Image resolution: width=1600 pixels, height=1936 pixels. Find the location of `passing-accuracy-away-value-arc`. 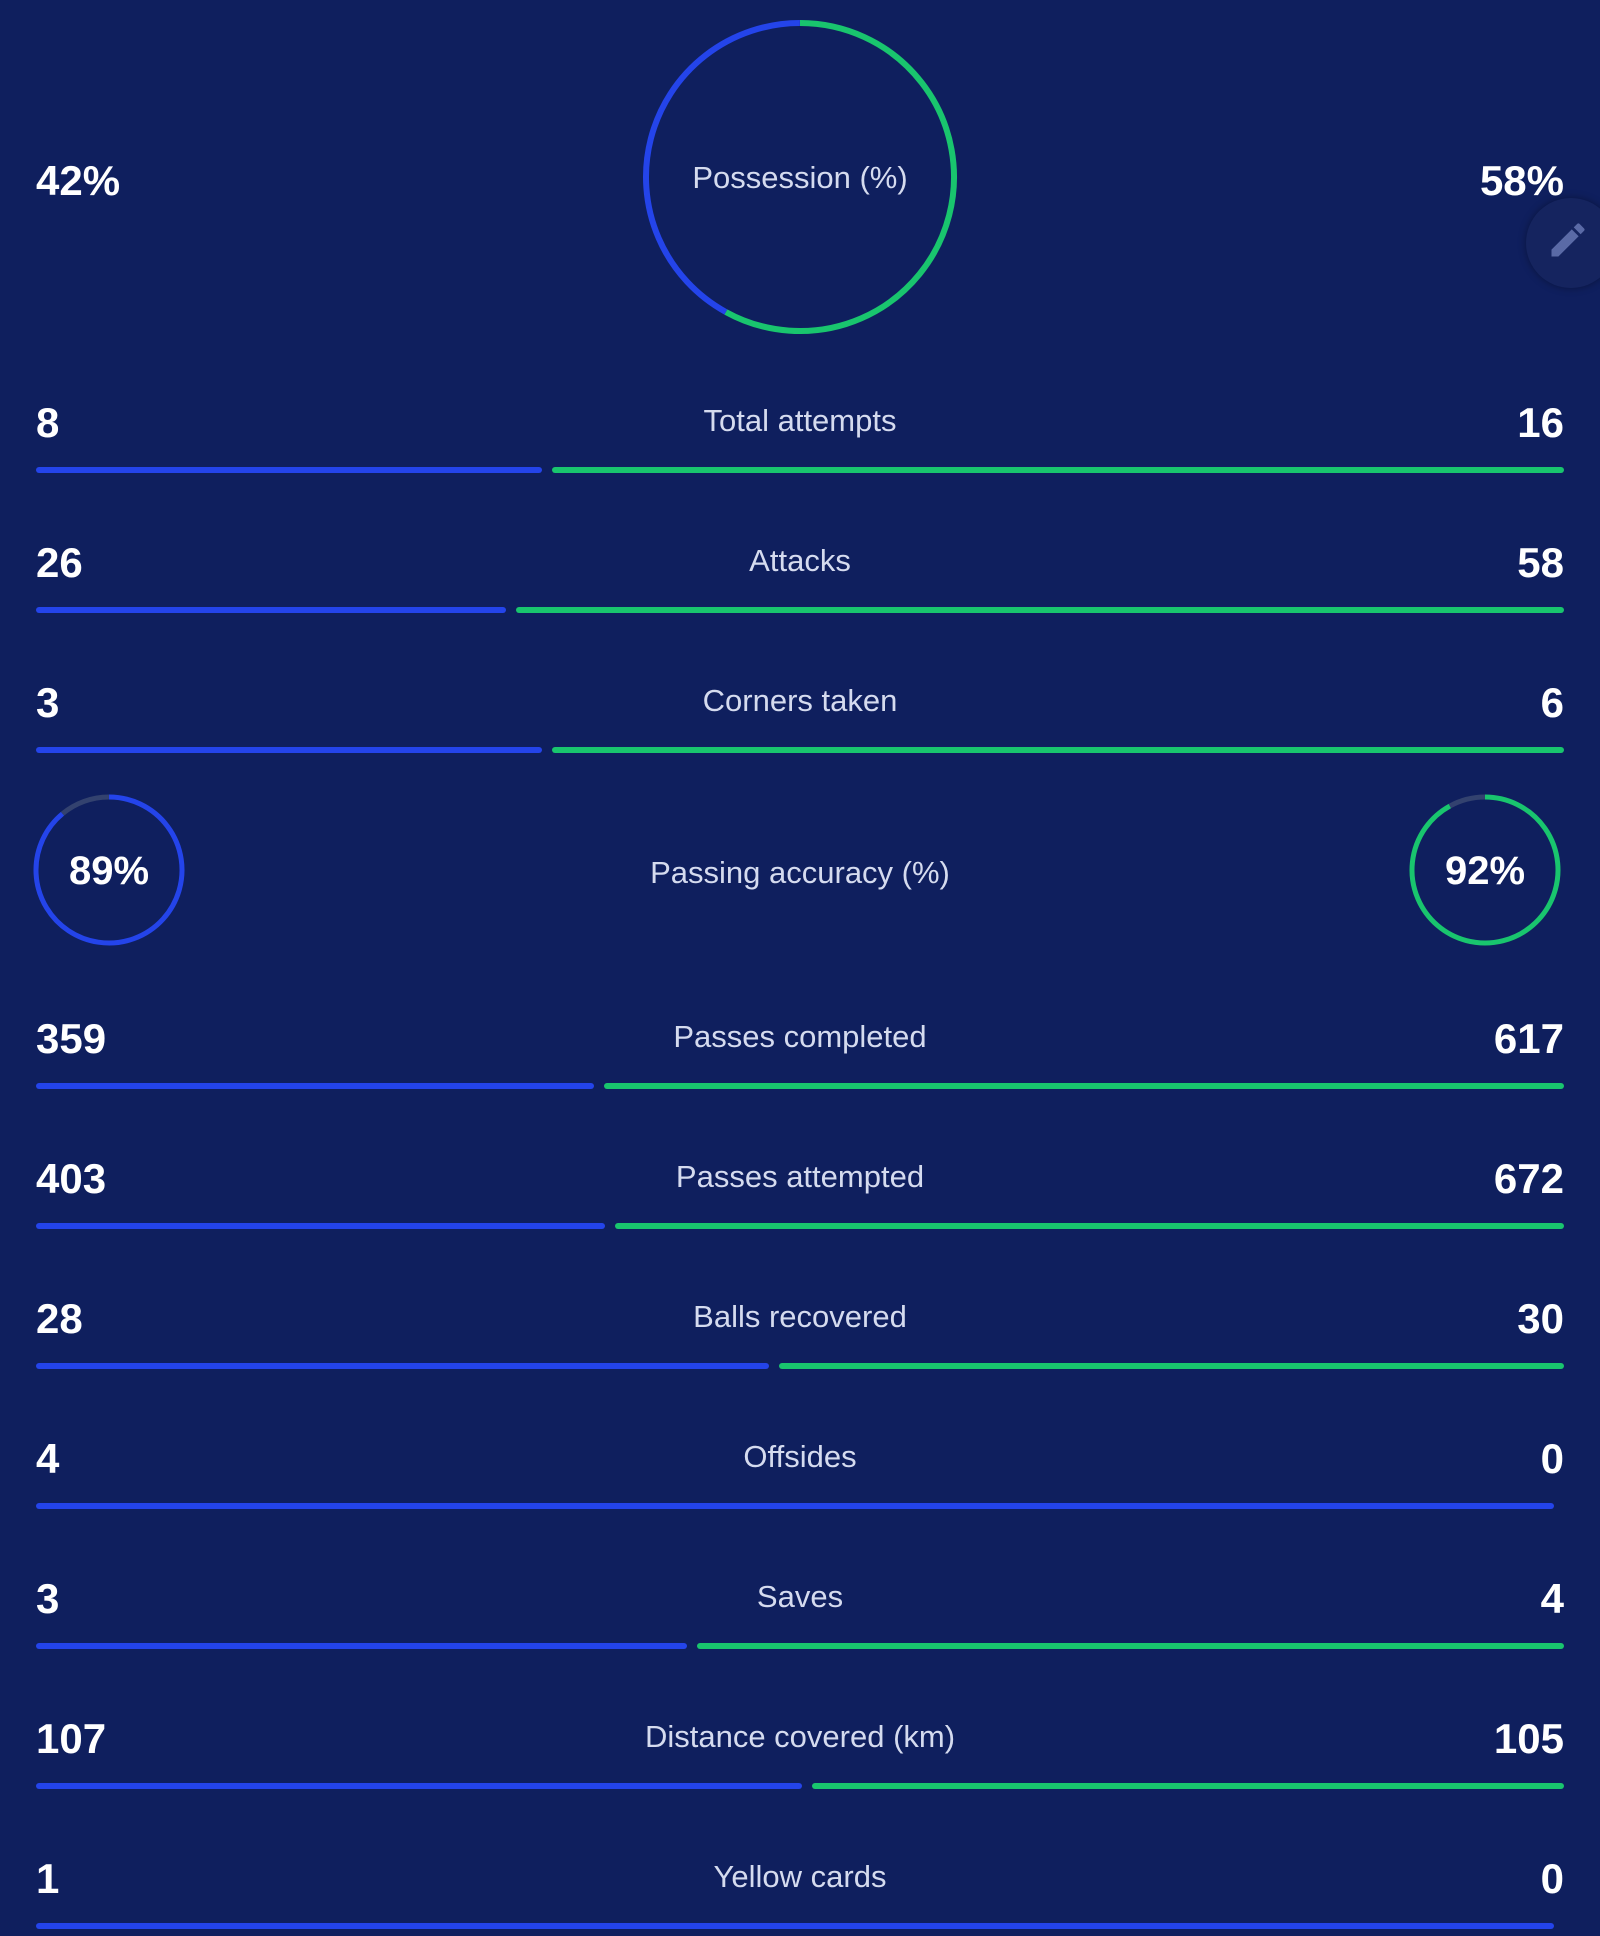

passing-accuracy-away-value-arc is located at coordinates (1485, 870).